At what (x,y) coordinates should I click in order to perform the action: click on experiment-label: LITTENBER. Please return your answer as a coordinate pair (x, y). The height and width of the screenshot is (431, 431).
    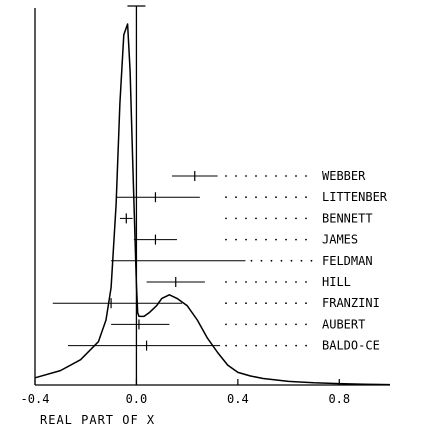
    Looking at the image, I should click on (355, 197).